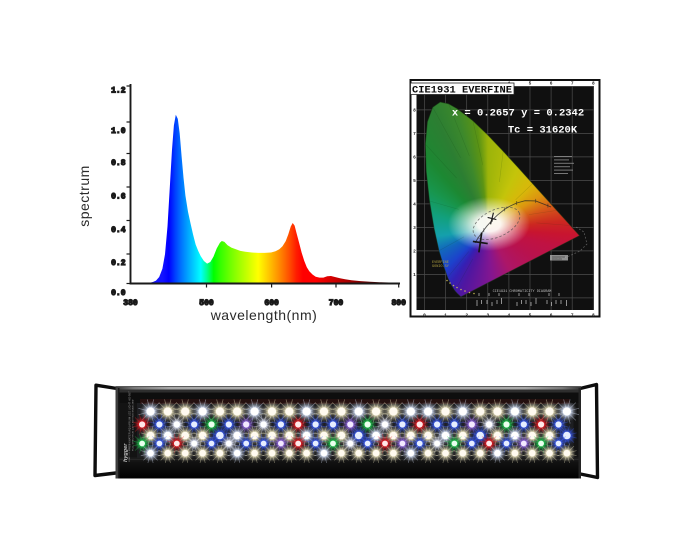 The width and height of the screenshot is (700, 560). I want to click on svg-text: 0.0, so click(118, 293).